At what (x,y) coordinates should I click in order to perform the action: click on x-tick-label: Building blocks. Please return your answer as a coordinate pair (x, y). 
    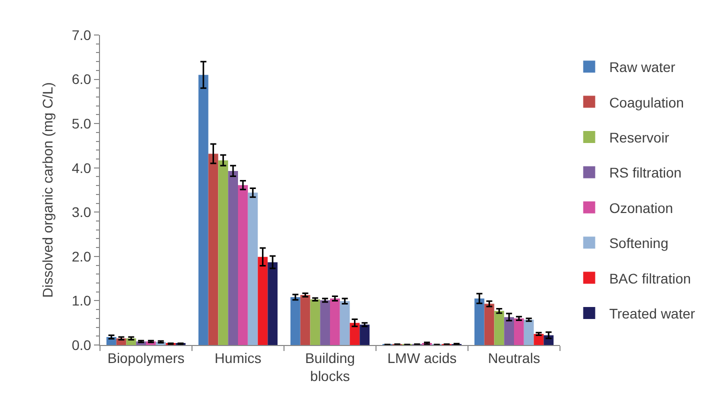
    Looking at the image, I should click on (330, 367).